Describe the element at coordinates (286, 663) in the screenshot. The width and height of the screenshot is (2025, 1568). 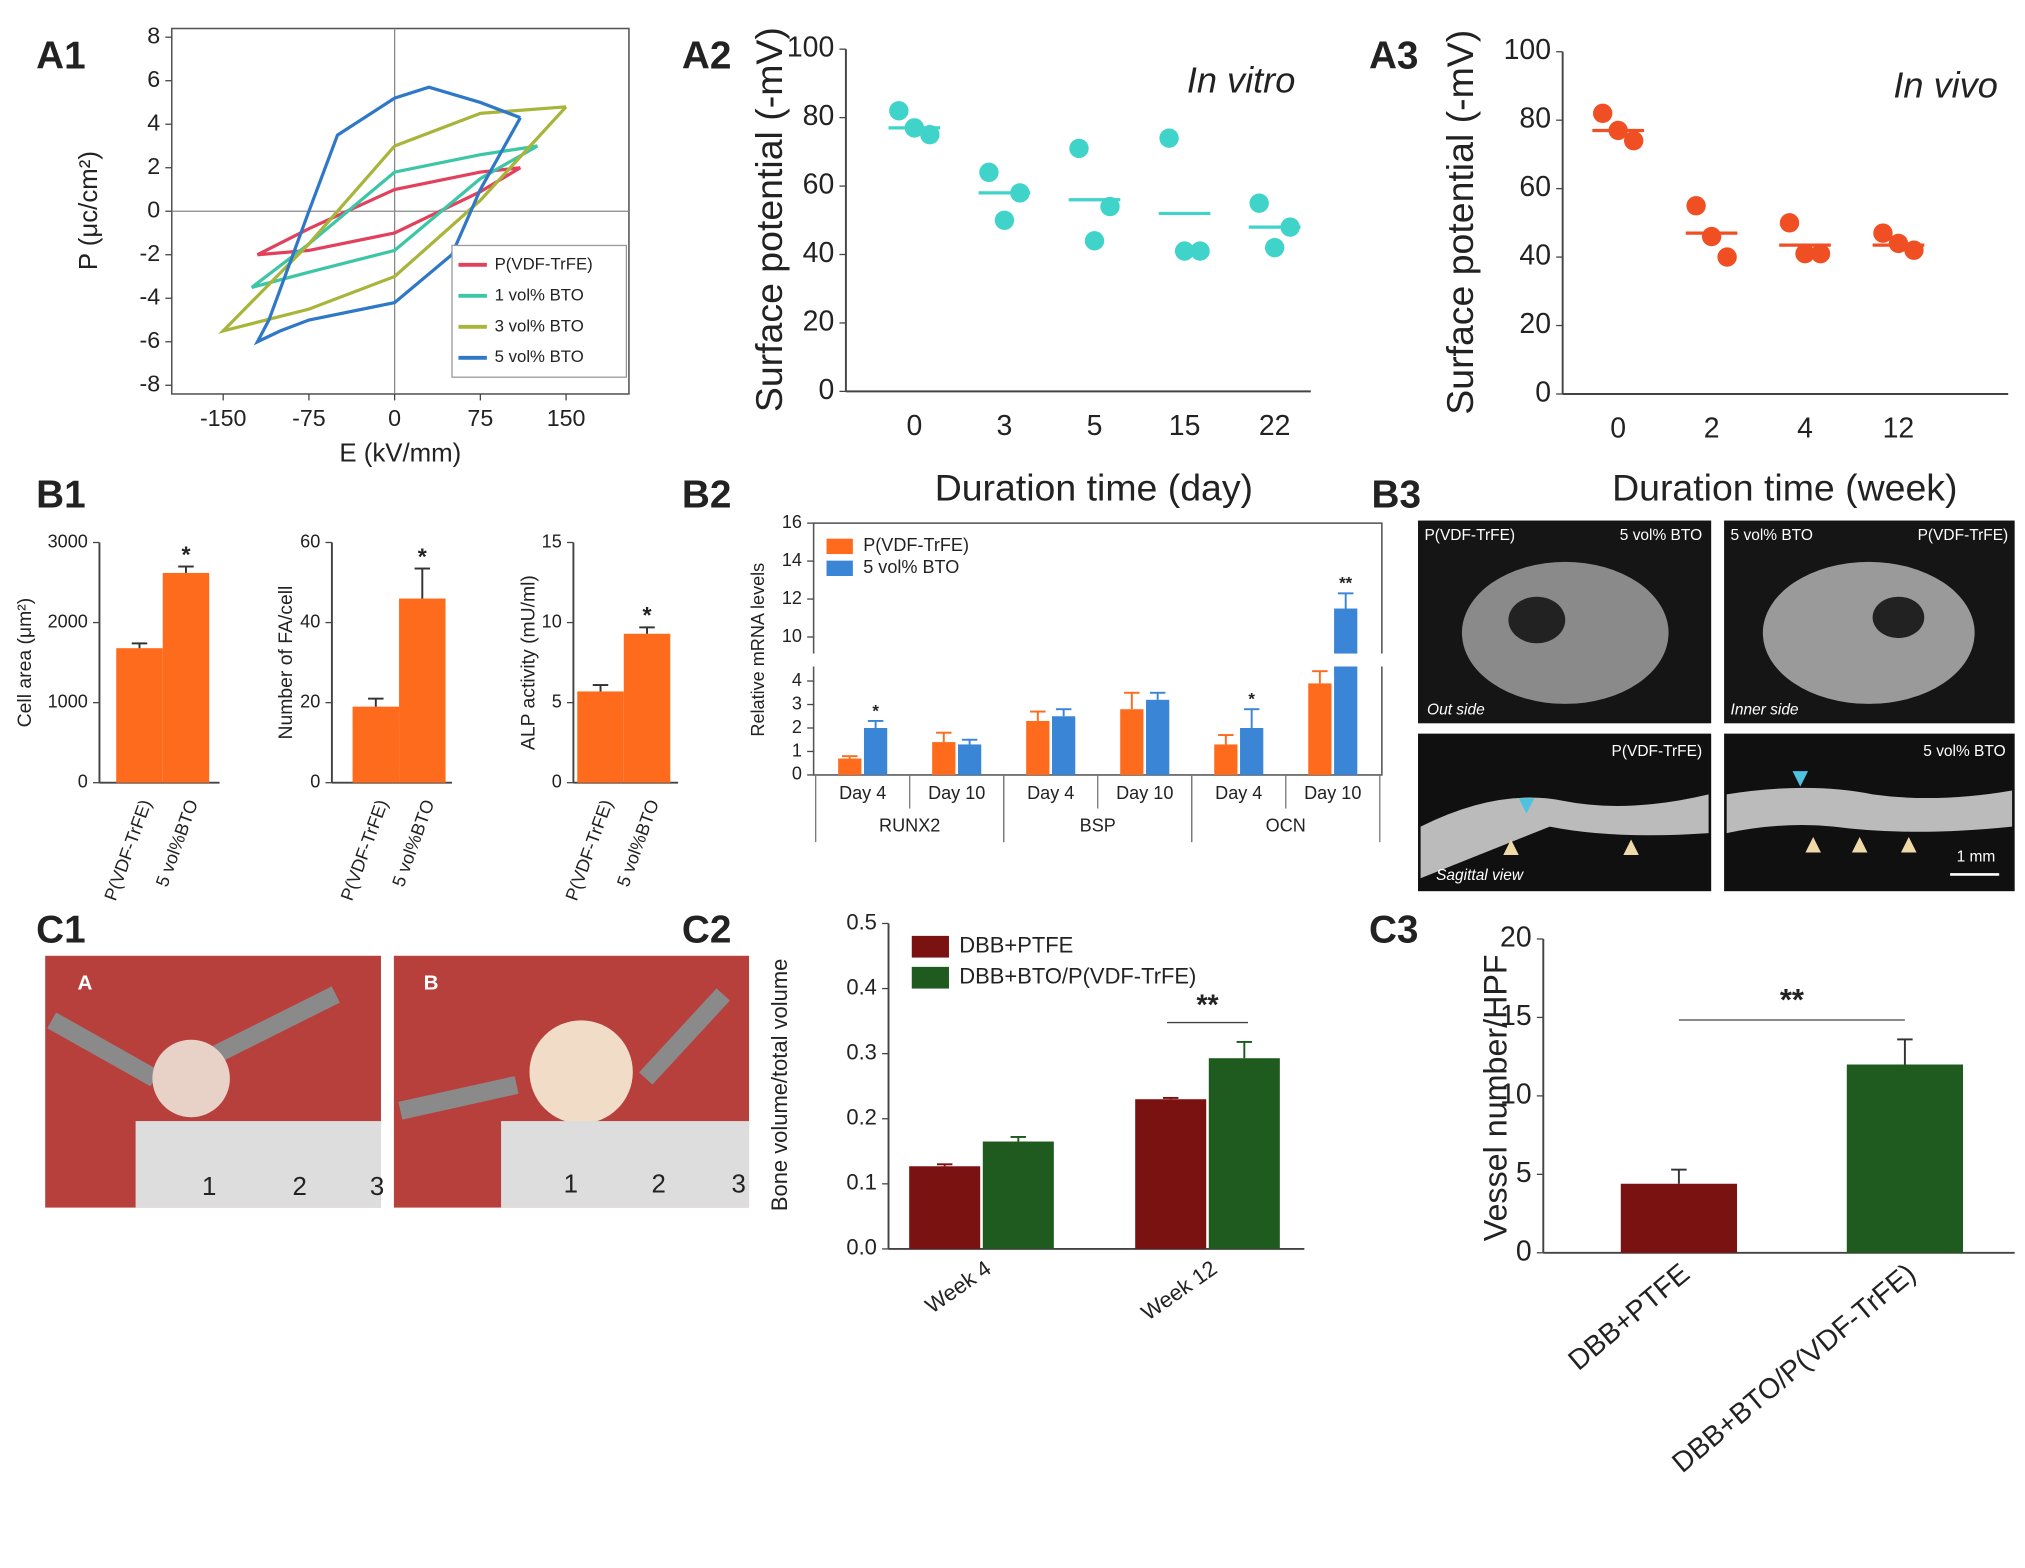
I see `y-axis-label: Number of FA/cell` at that location.